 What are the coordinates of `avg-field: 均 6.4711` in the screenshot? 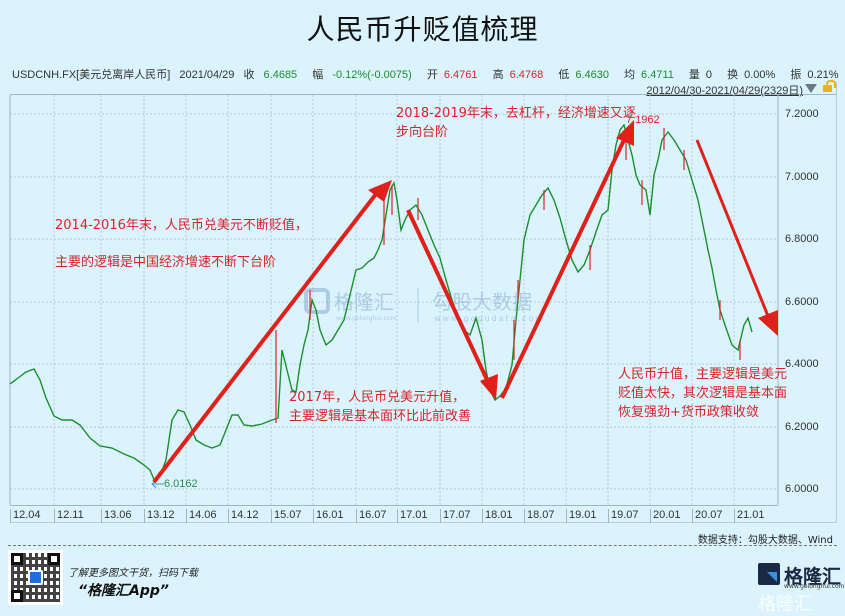 It's located at (649, 75).